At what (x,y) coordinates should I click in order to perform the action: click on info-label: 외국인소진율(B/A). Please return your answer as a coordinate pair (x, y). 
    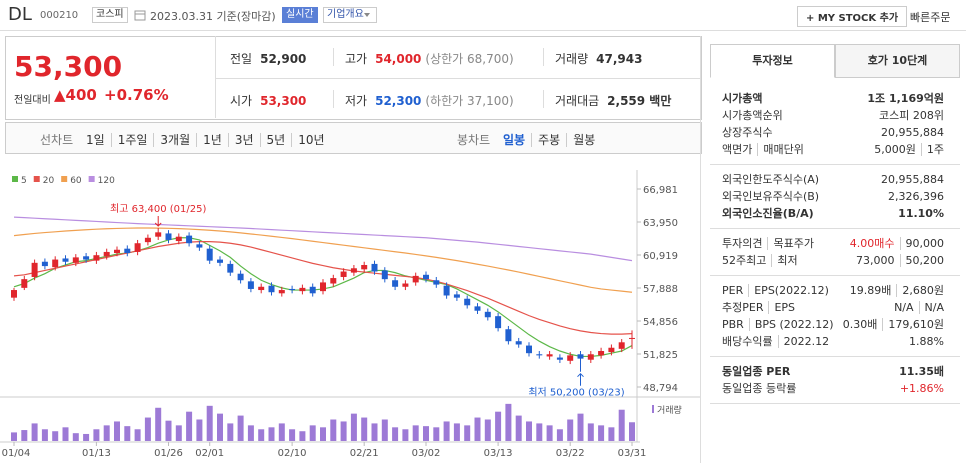
    Looking at the image, I should click on (768, 213).